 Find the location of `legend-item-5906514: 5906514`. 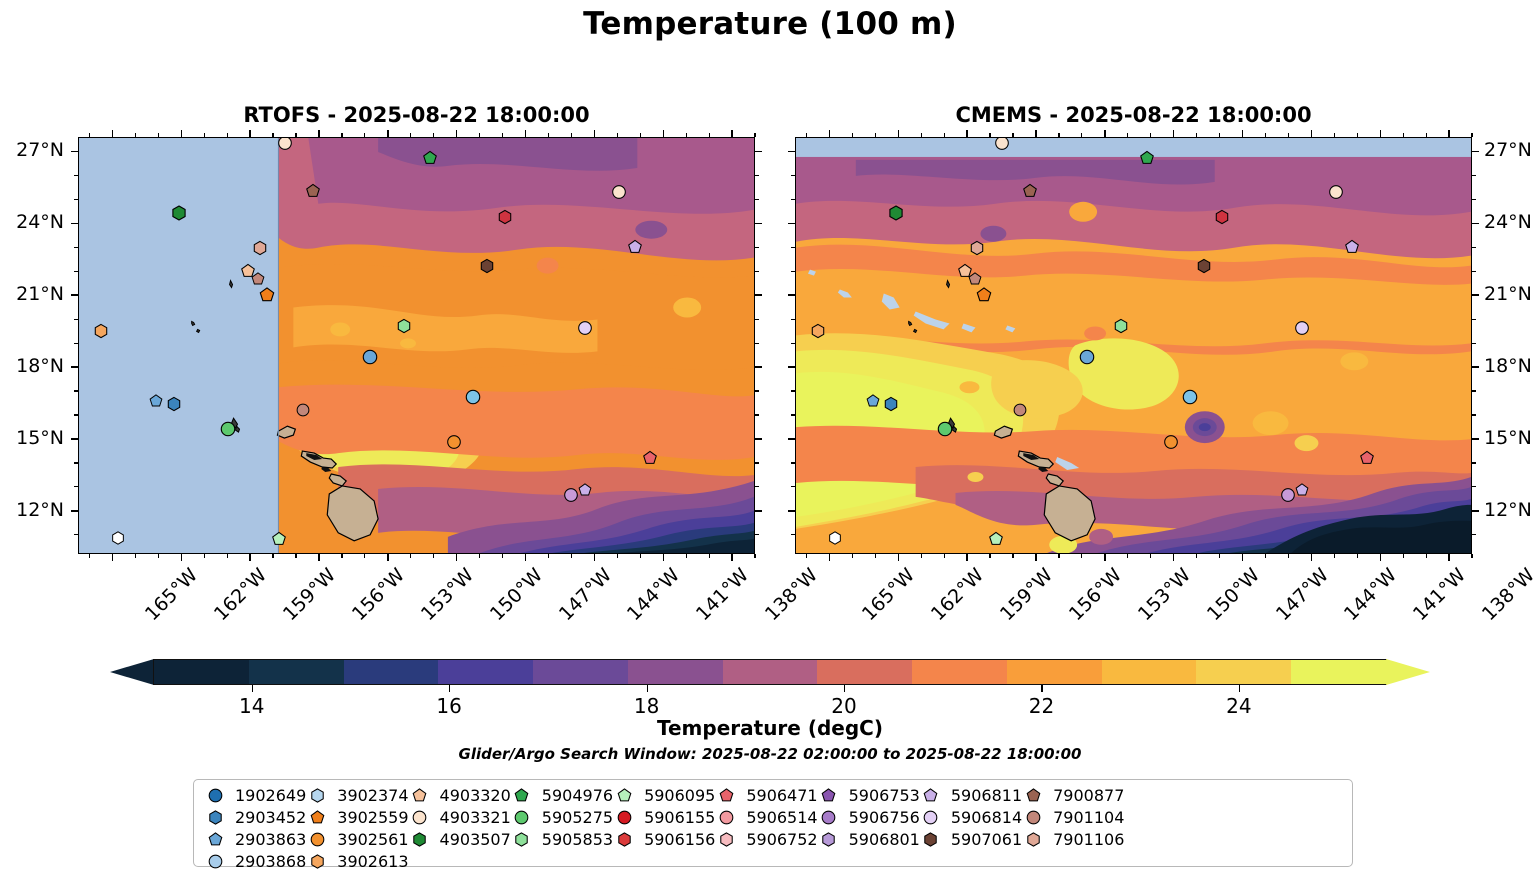

legend-item-5906514: 5906514 is located at coordinates (766, 817).